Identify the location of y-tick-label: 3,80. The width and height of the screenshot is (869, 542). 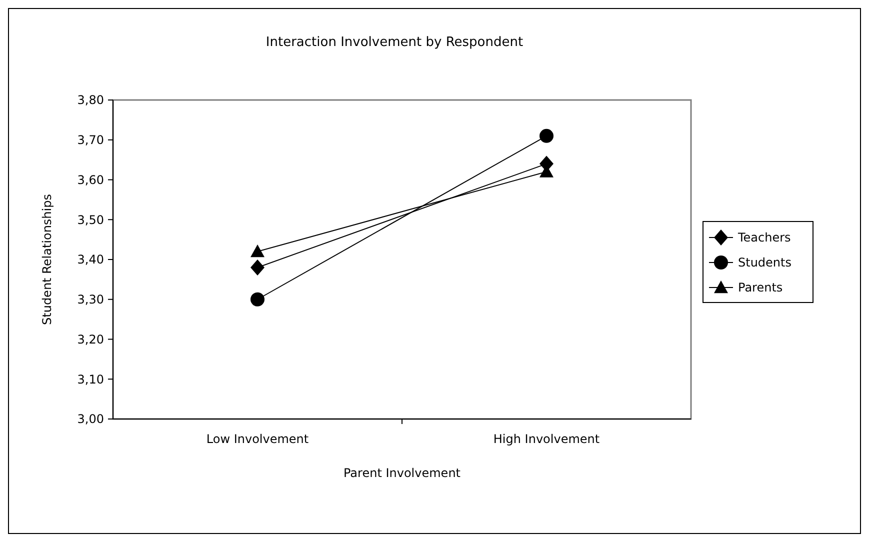
(90, 100).